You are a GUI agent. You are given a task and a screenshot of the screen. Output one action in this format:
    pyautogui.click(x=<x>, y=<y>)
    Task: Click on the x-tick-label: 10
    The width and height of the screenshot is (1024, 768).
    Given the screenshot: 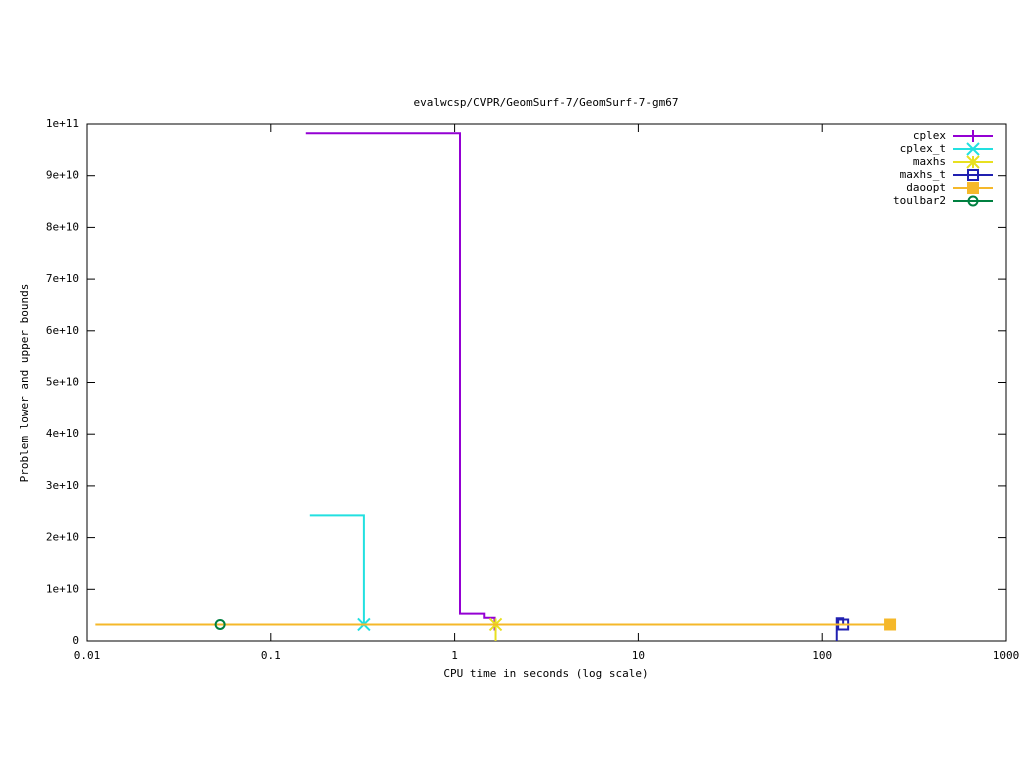 What is the action you would take?
    pyautogui.click(x=638, y=655)
    